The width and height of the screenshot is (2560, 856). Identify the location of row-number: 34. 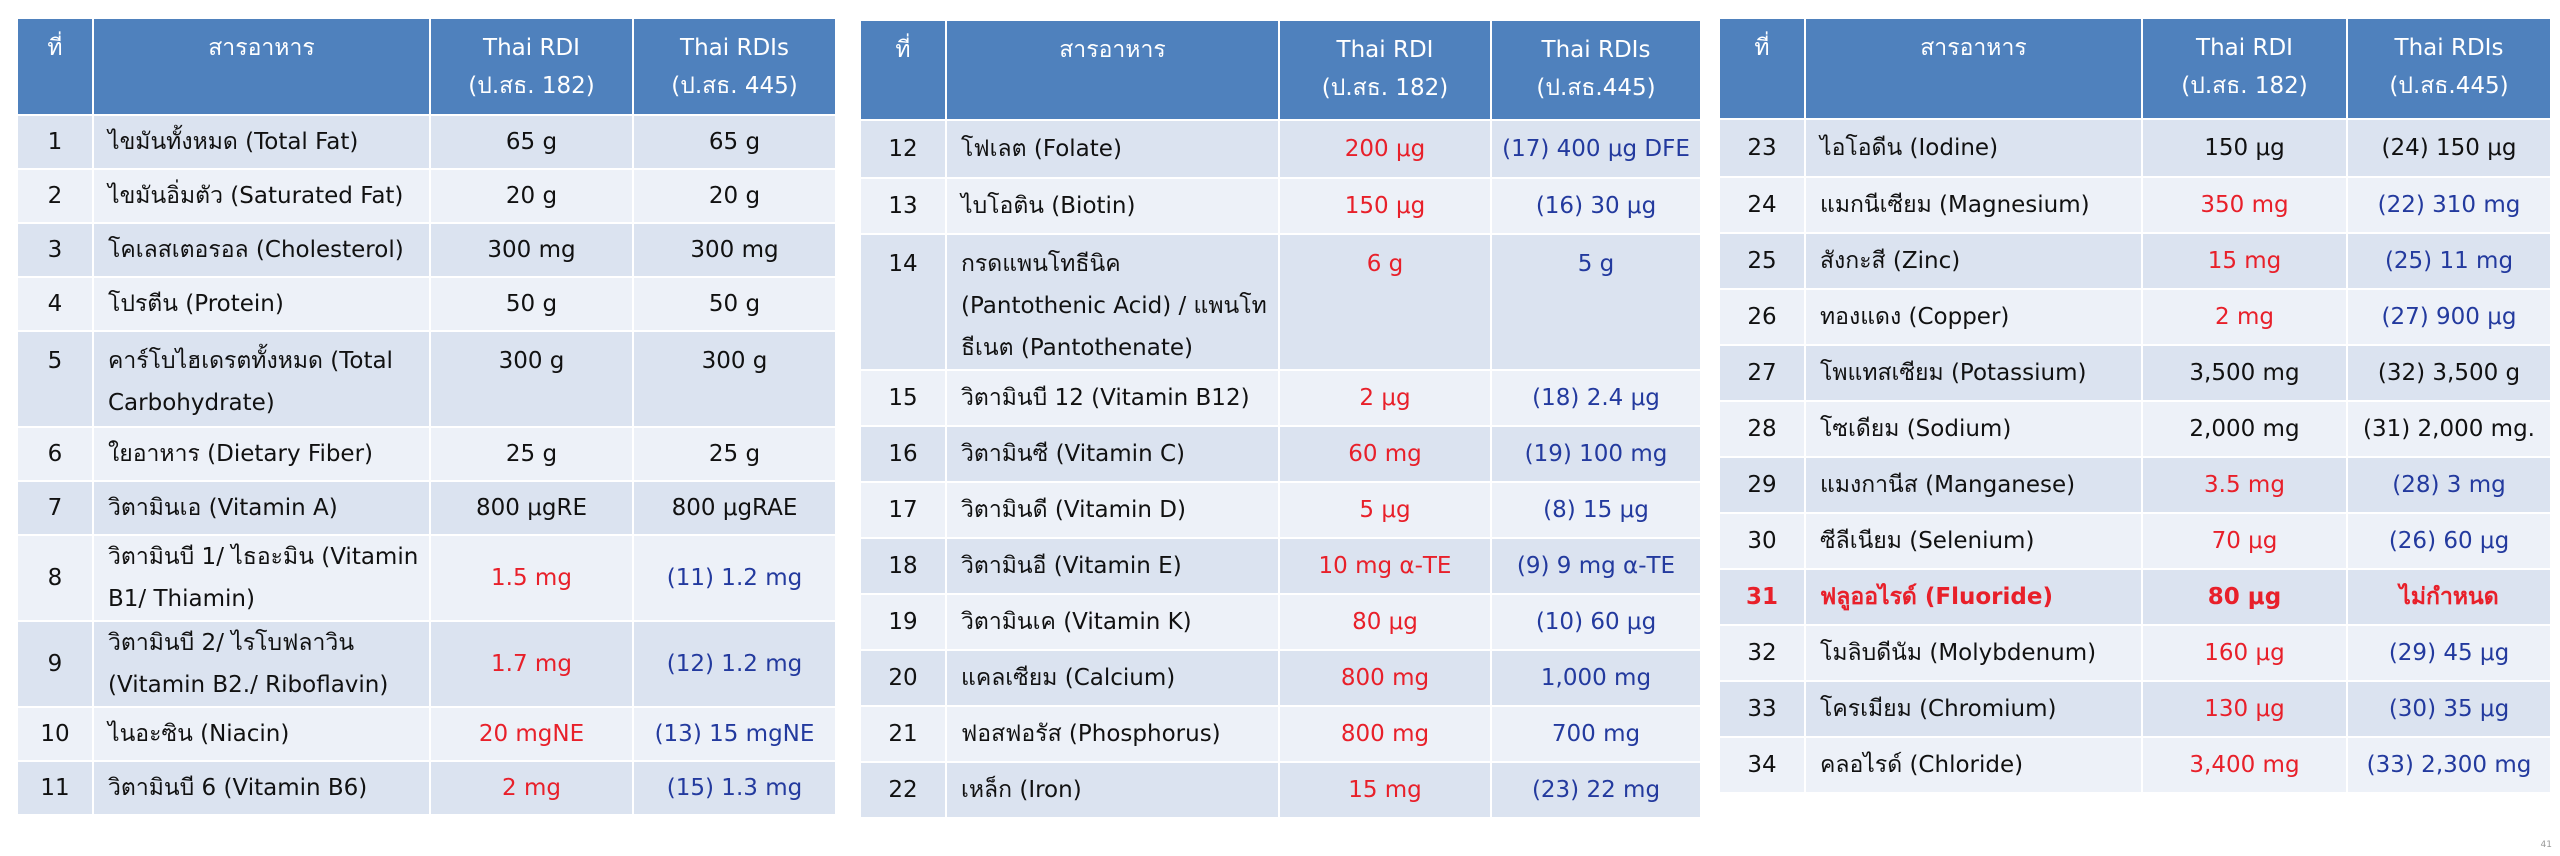
(1762, 765).